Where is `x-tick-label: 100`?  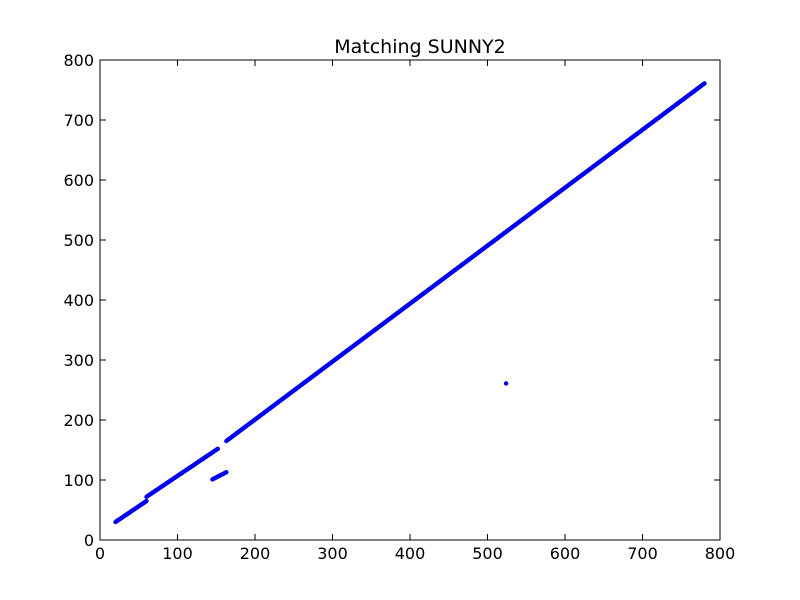
x-tick-label: 100 is located at coordinates (177, 553).